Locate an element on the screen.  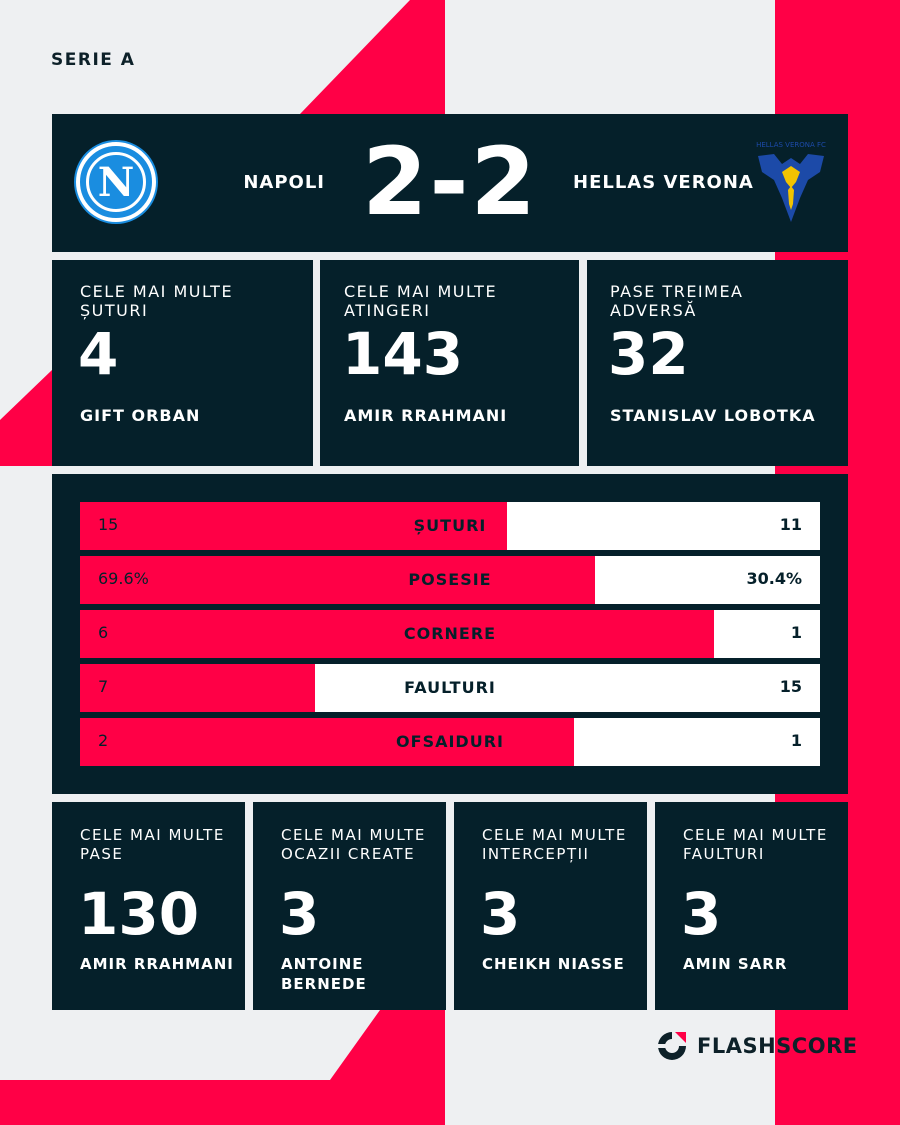
verona-logo-text: HELLAS VERONA FC is located at coordinates (791, 145).